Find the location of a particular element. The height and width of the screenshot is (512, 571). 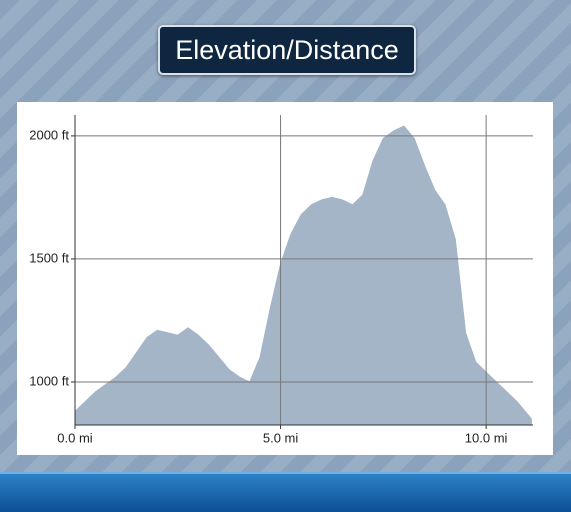

title-button: Elevation/Distance is located at coordinates (287, 50).